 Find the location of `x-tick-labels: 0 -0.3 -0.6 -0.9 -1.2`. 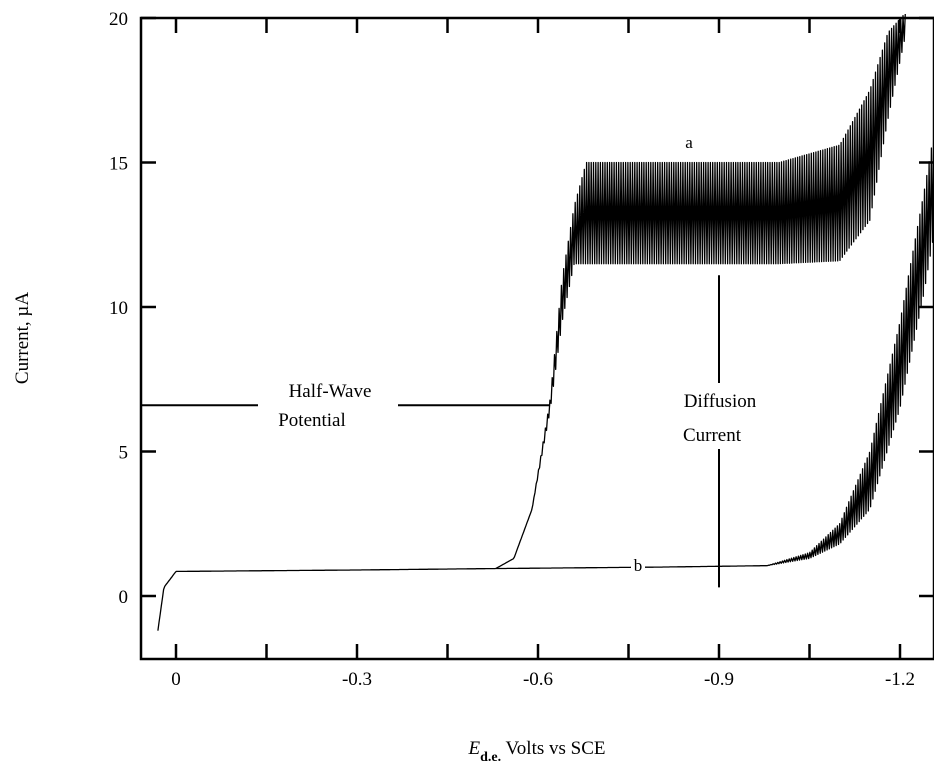

x-tick-labels: 0 -0.3 -0.6 -0.9 -1.2 is located at coordinates (543, 679).